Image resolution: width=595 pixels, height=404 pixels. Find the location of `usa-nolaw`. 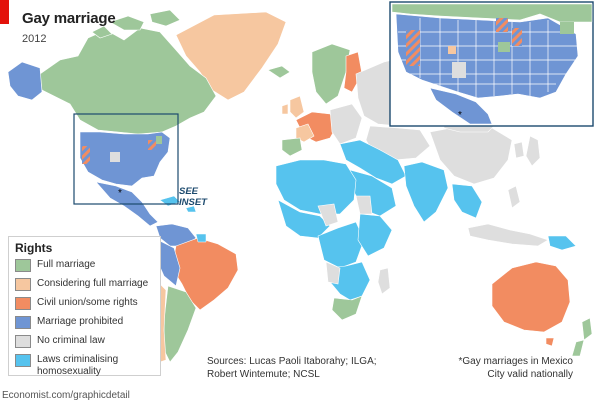

usa-nolaw is located at coordinates (115, 157).